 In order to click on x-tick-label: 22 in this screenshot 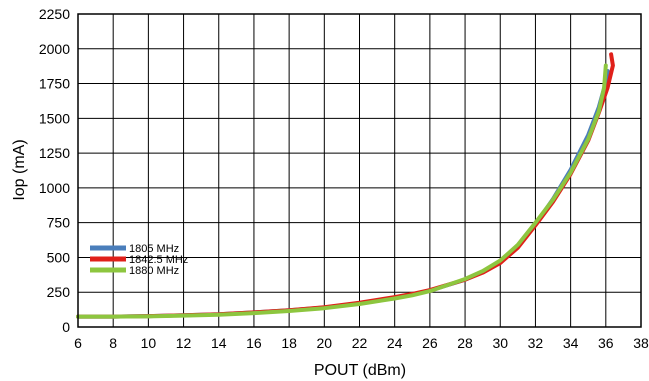, I will do `click(360, 343)`.